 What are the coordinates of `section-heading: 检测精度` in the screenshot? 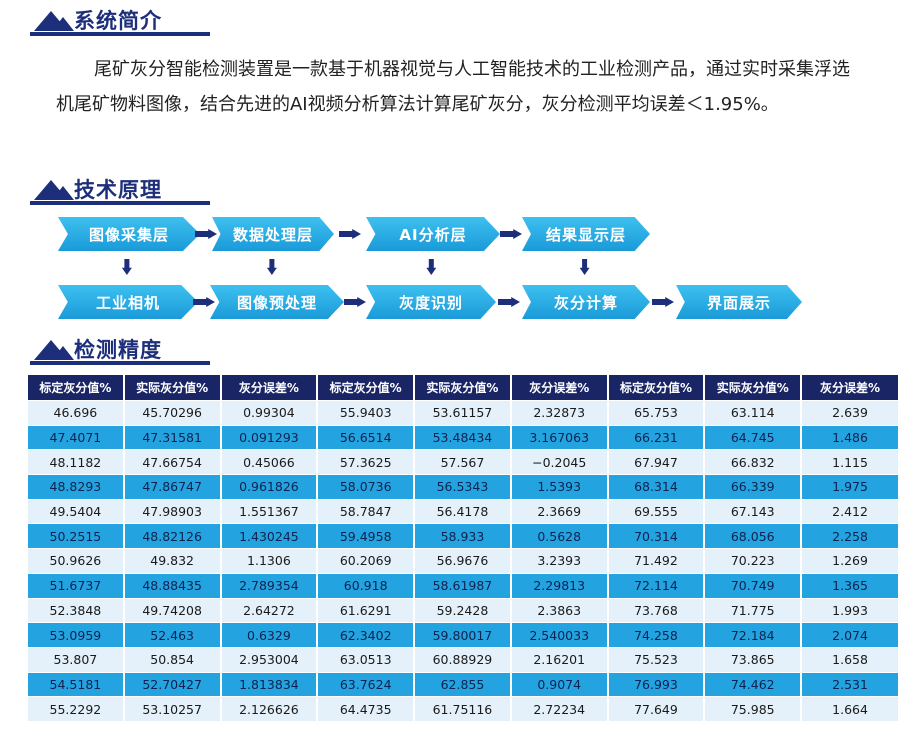 It's located at (120, 349).